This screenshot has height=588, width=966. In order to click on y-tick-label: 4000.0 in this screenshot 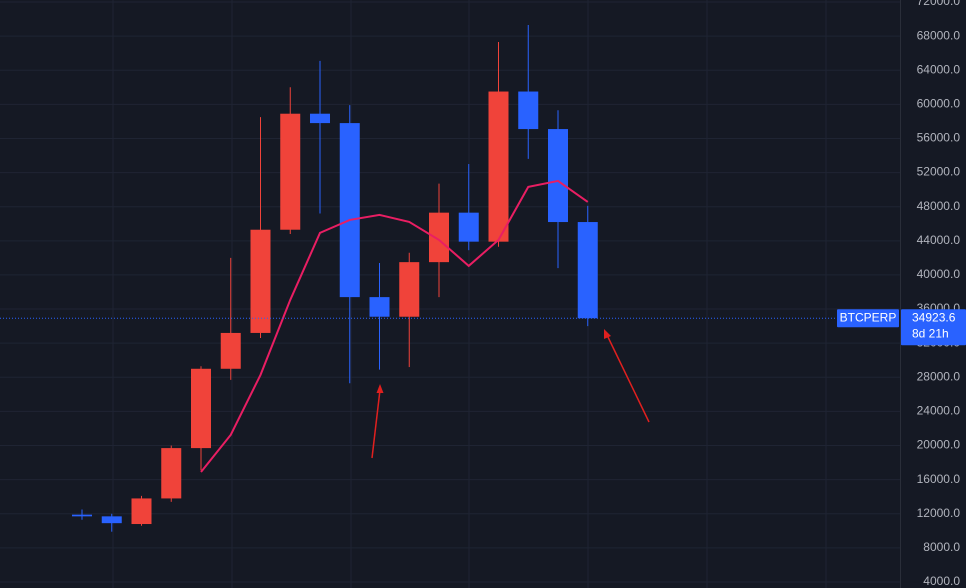, I will do `click(941, 581)`.